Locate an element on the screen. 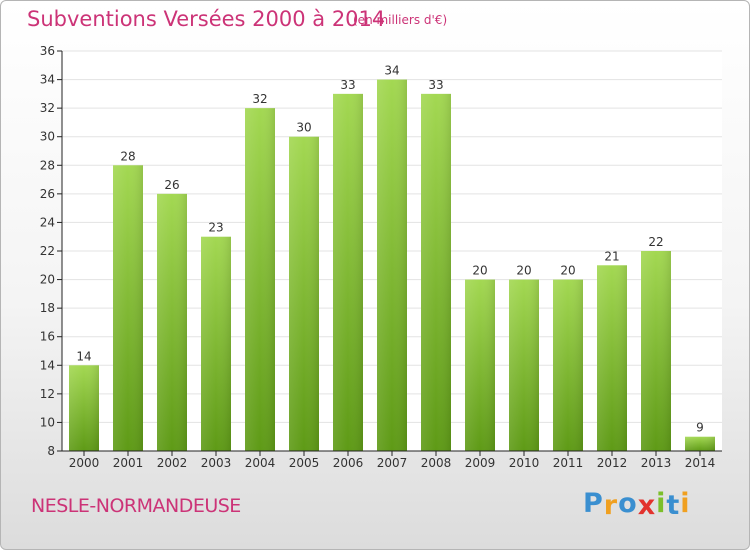 This screenshot has height=550, width=750. data-label: 14 is located at coordinates (83, 356).